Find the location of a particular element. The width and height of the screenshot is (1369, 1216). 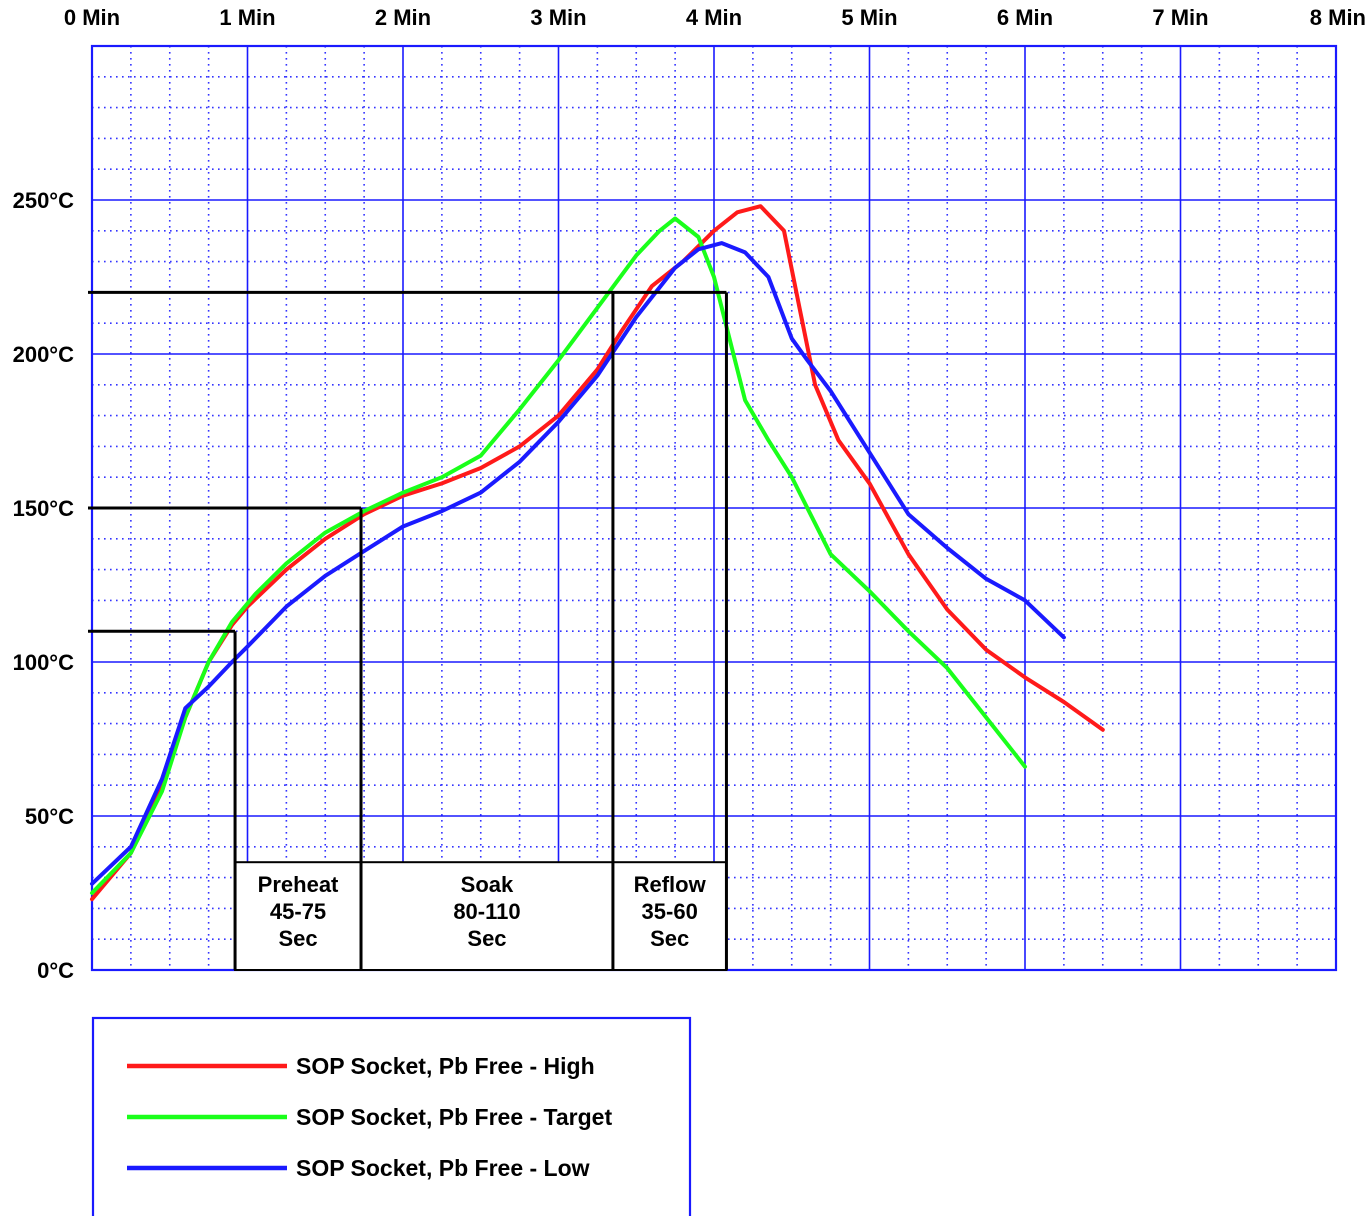

phase-label: Preheat is located at coordinates (298, 884).